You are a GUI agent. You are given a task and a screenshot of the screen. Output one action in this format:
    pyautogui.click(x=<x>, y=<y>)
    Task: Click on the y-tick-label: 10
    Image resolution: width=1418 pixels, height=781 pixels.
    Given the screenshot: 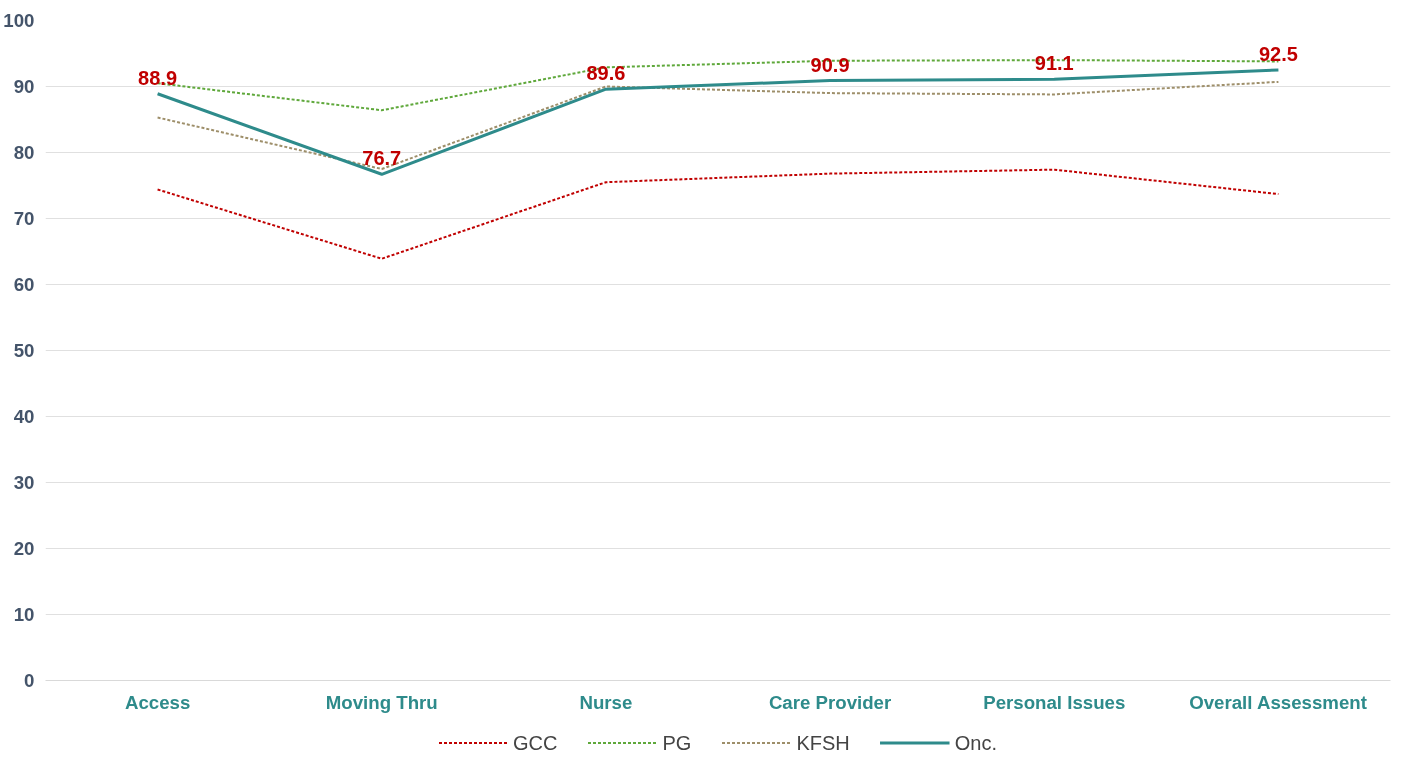 What is the action you would take?
    pyautogui.click(x=24, y=614)
    